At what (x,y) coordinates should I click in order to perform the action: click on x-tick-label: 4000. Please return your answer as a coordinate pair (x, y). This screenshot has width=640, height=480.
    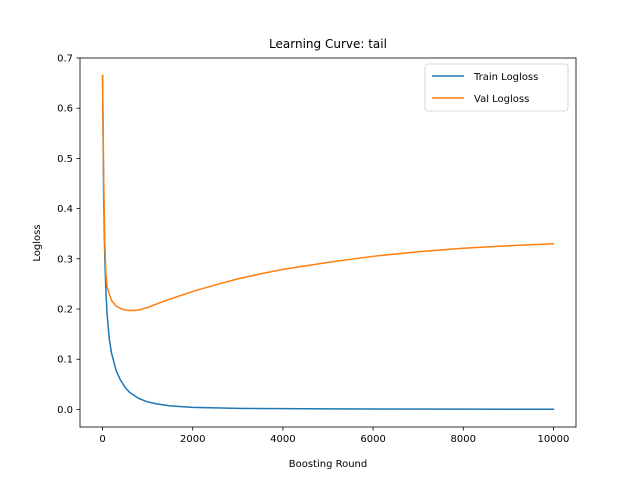
    Looking at the image, I should click on (282, 439).